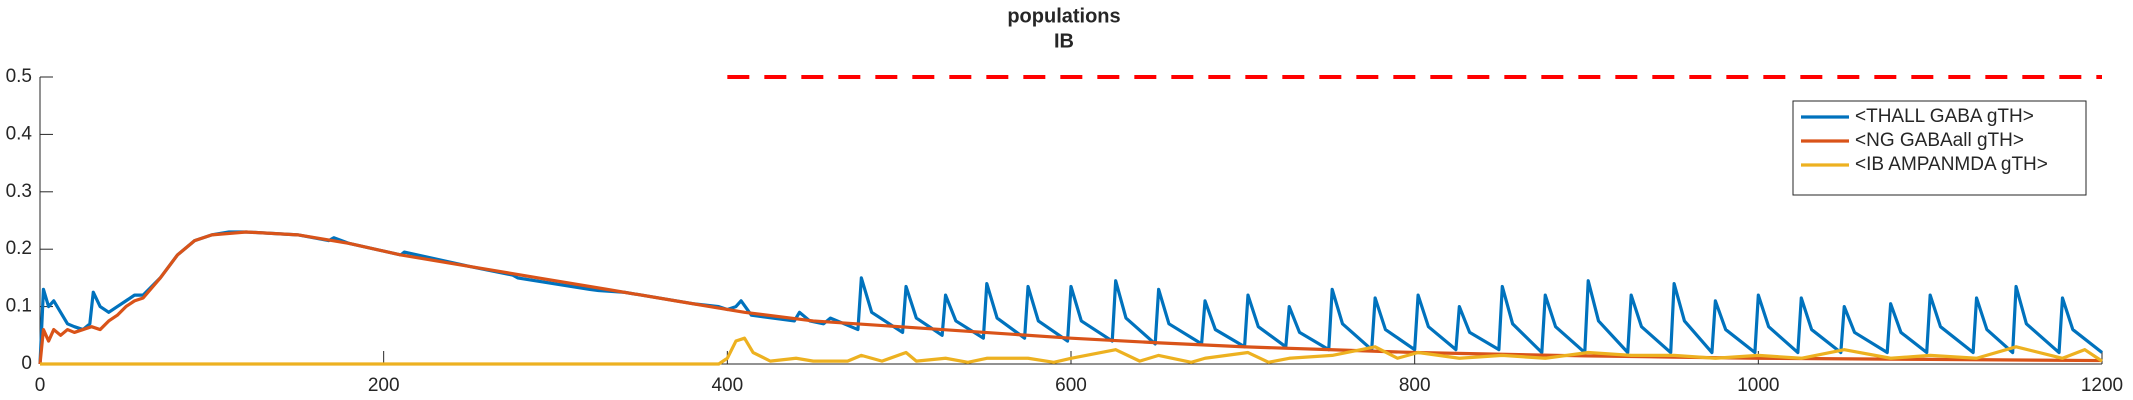 The width and height of the screenshot is (2133, 400). I want to click on y-tick-label: 0.1, so click(19, 306).